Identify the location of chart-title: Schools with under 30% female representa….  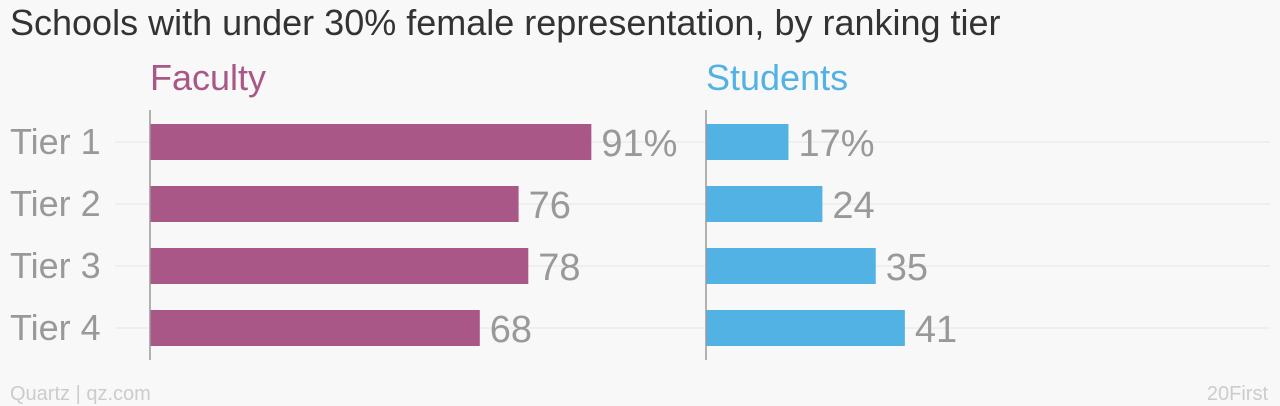
(505, 22).